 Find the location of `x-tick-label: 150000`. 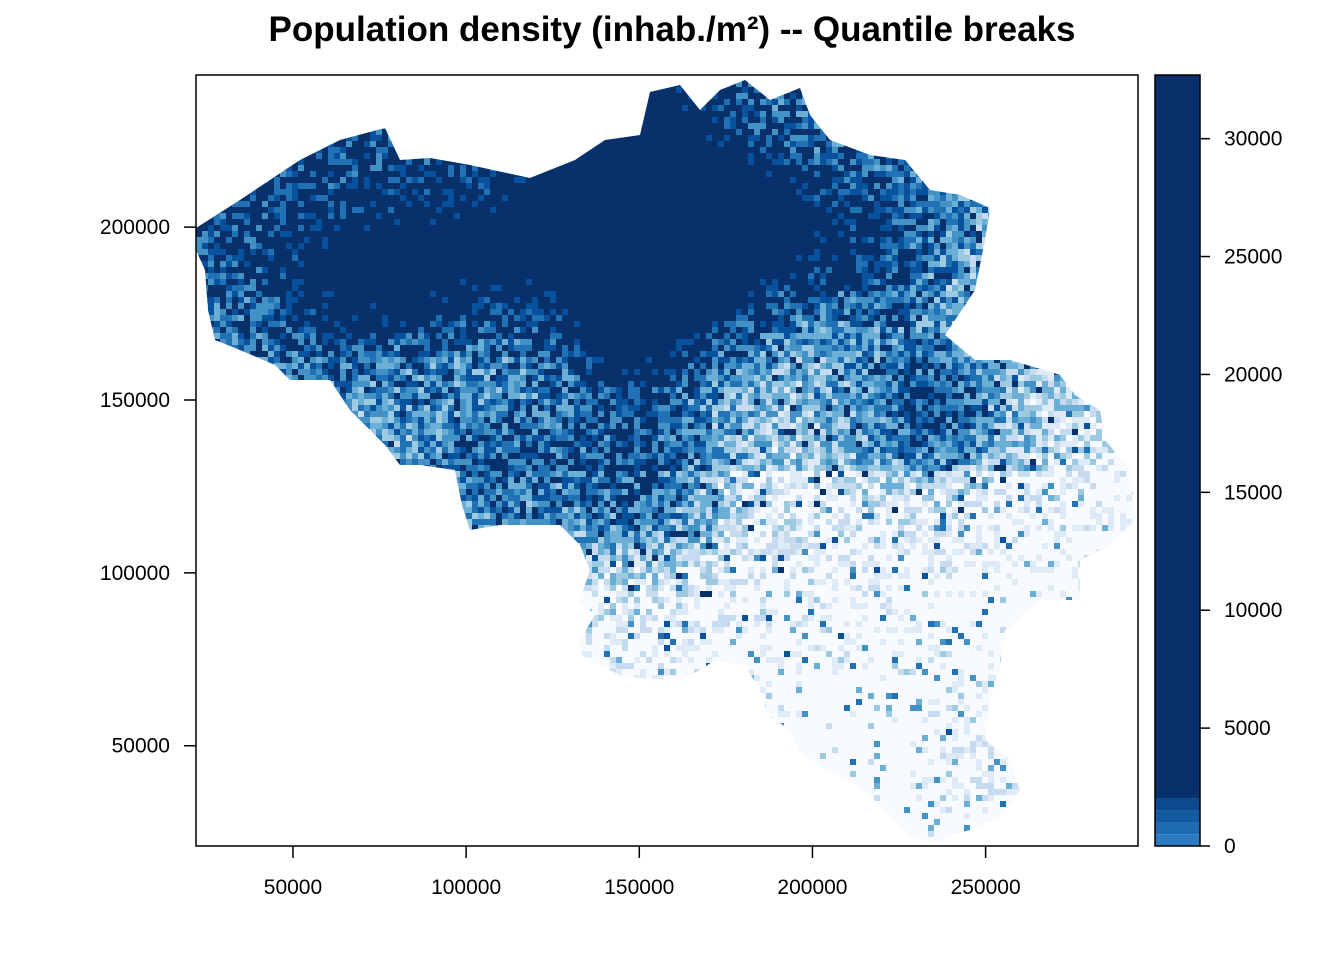

x-tick-label: 150000 is located at coordinates (639, 887).